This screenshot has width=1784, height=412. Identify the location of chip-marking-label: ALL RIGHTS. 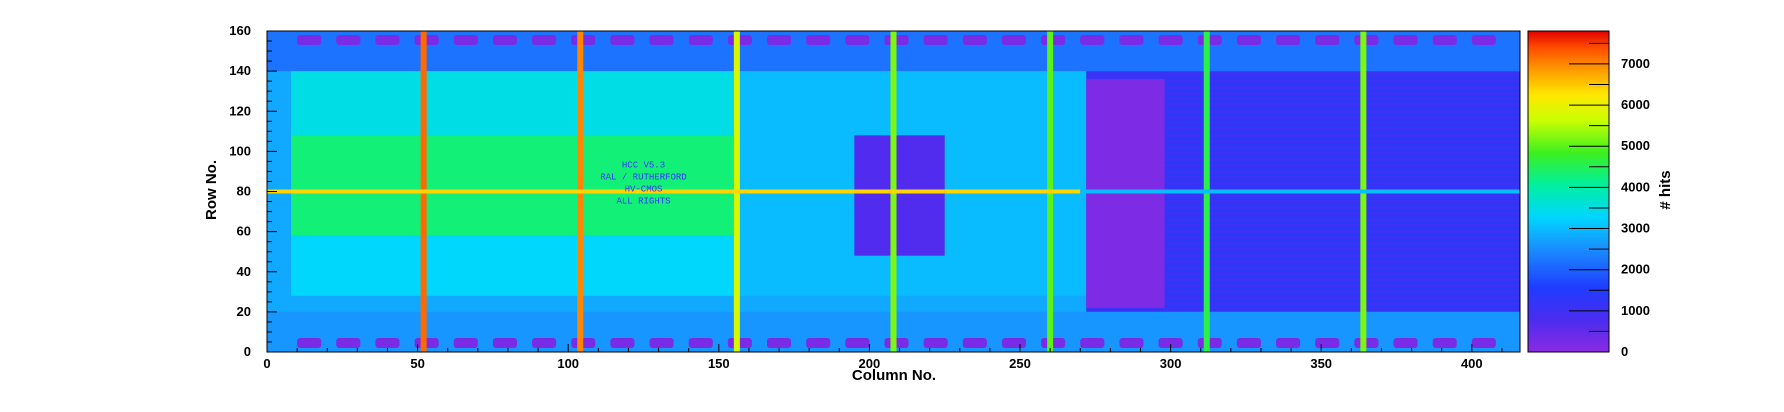
(643, 202).